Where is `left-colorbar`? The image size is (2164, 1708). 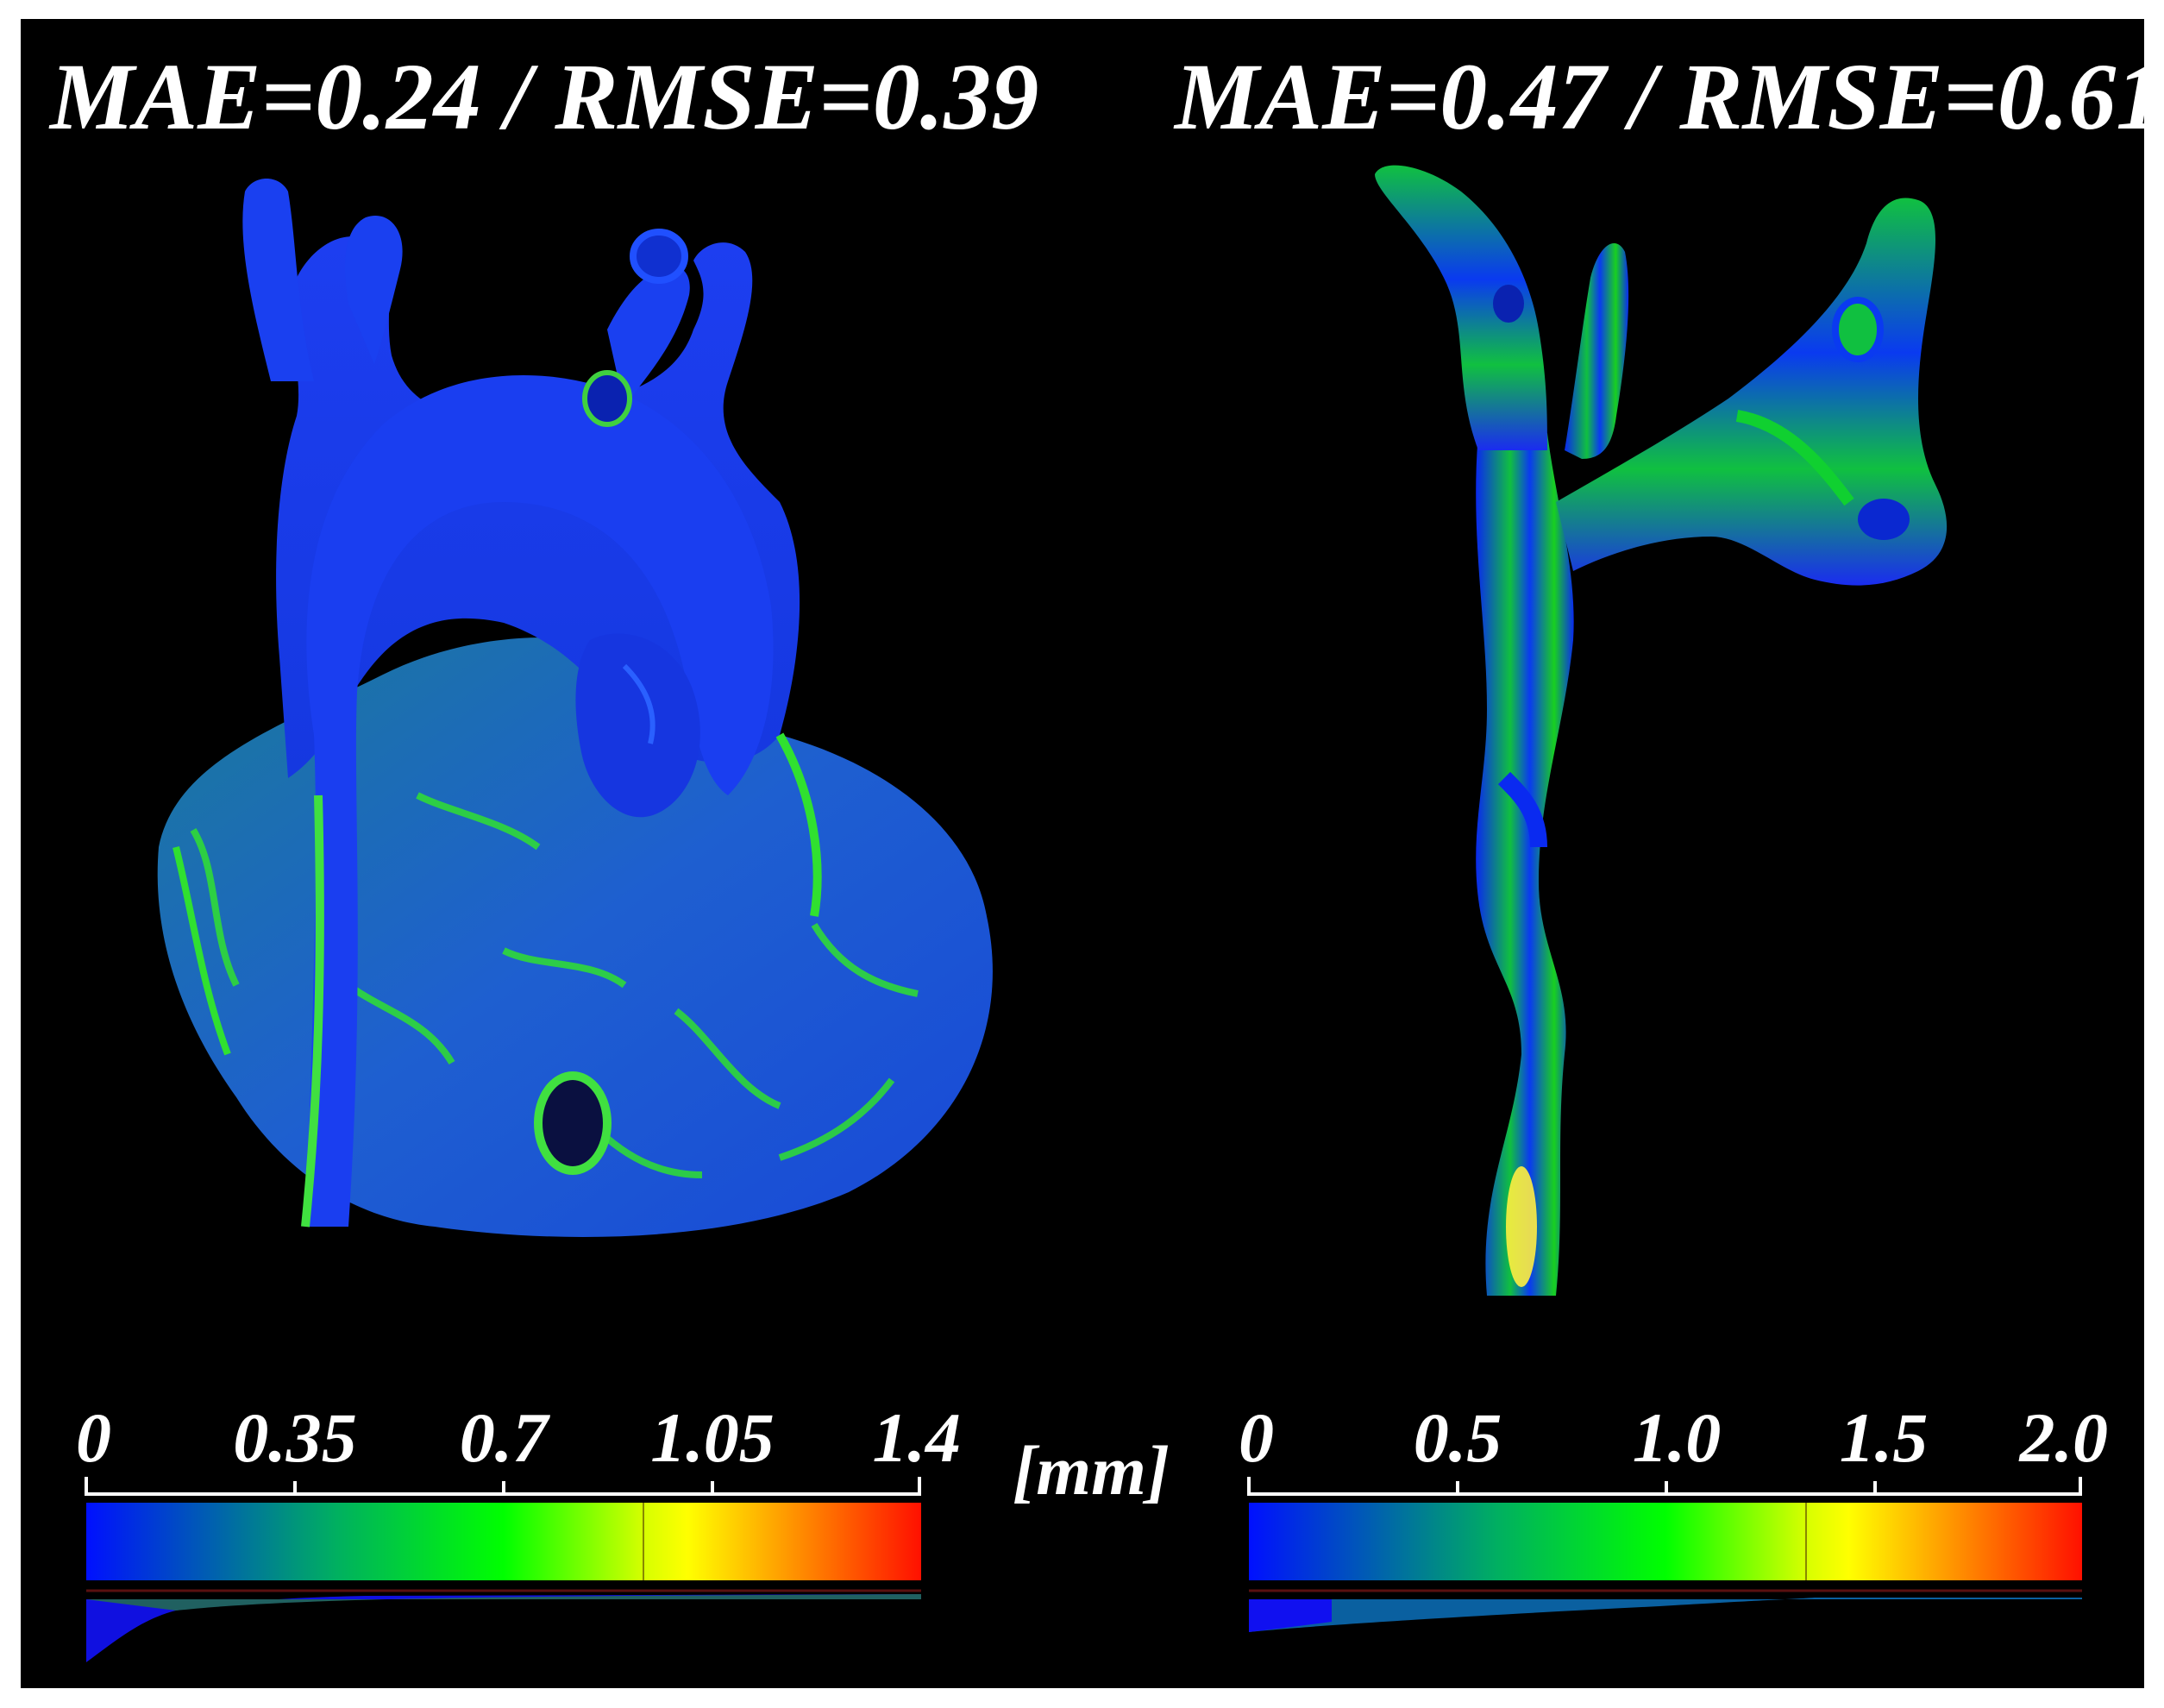 left-colorbar is located at coordinates (503, 1569).